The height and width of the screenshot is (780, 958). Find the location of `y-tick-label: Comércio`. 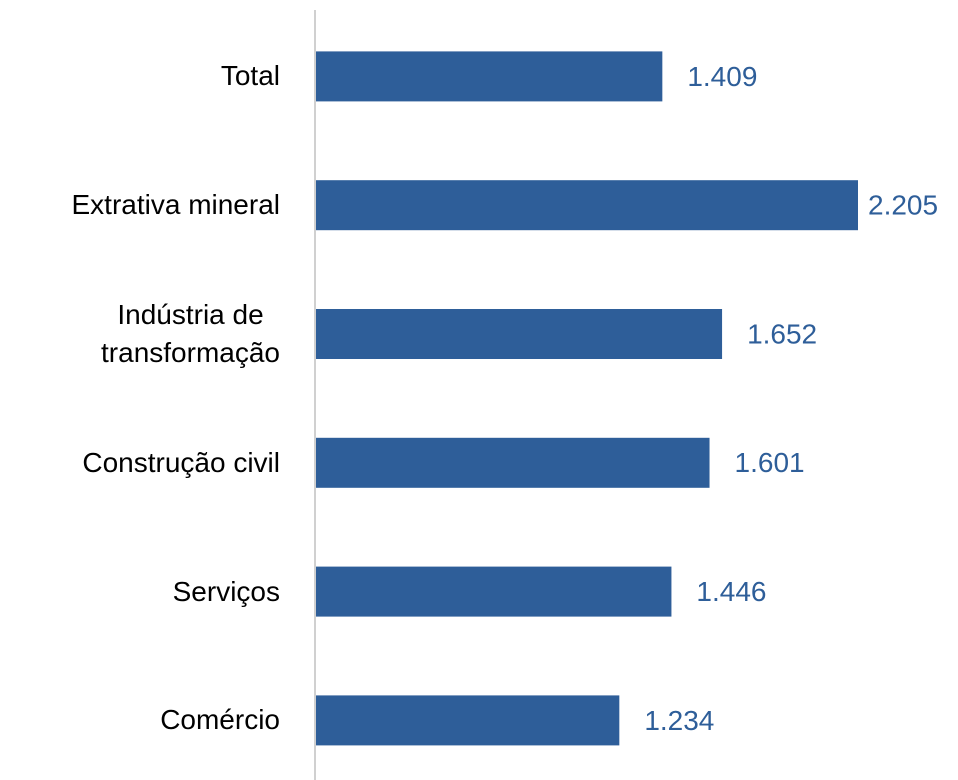

y-tick-label: Comércio is located at coordinates (220, 720).